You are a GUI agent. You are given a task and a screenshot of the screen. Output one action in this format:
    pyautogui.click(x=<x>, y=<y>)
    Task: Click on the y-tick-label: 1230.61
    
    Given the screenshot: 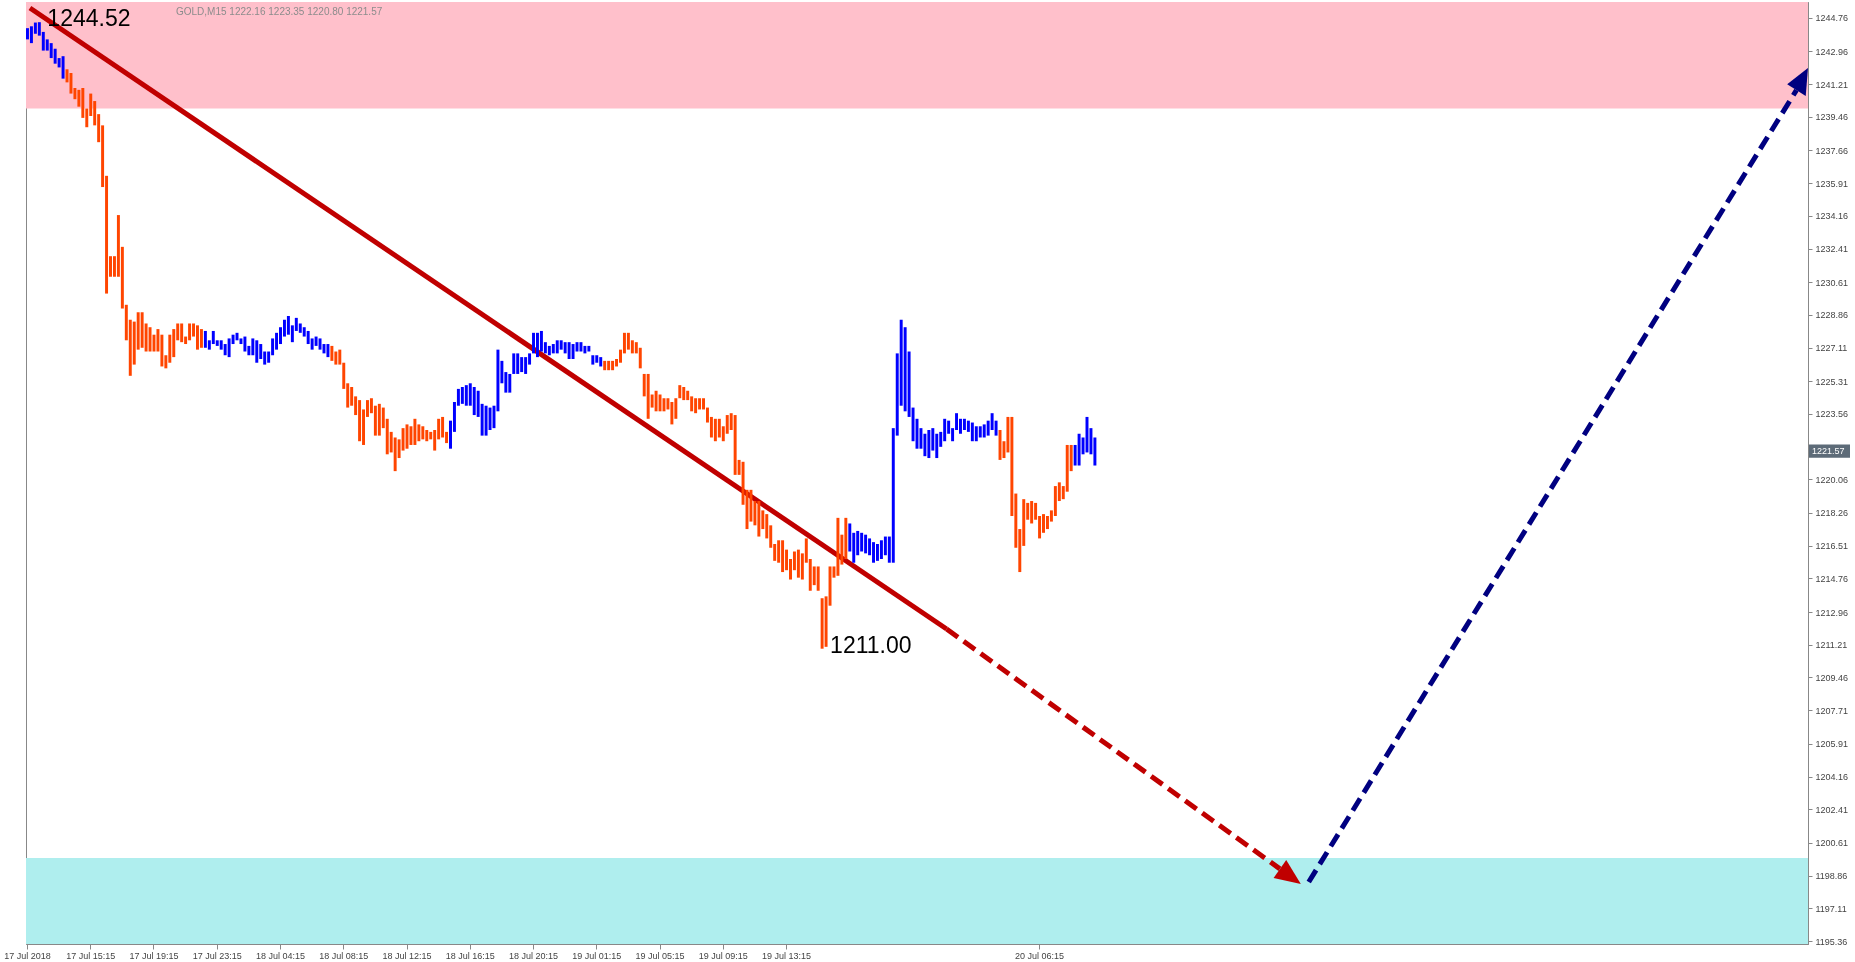 What is the action you would take?
    pyautogui.click(x=1832, y=282)
    